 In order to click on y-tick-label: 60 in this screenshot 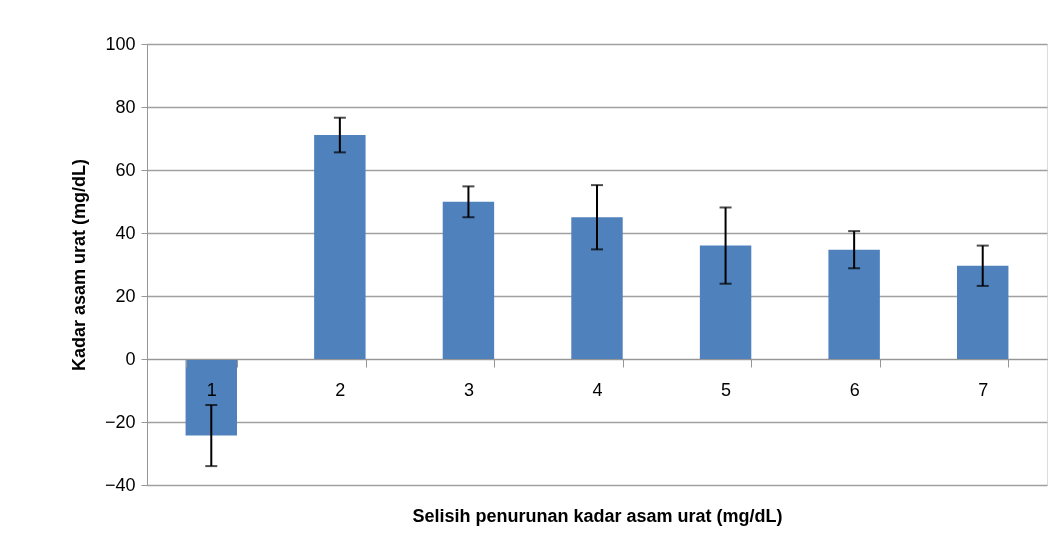, I will do `click(125, 169)`.